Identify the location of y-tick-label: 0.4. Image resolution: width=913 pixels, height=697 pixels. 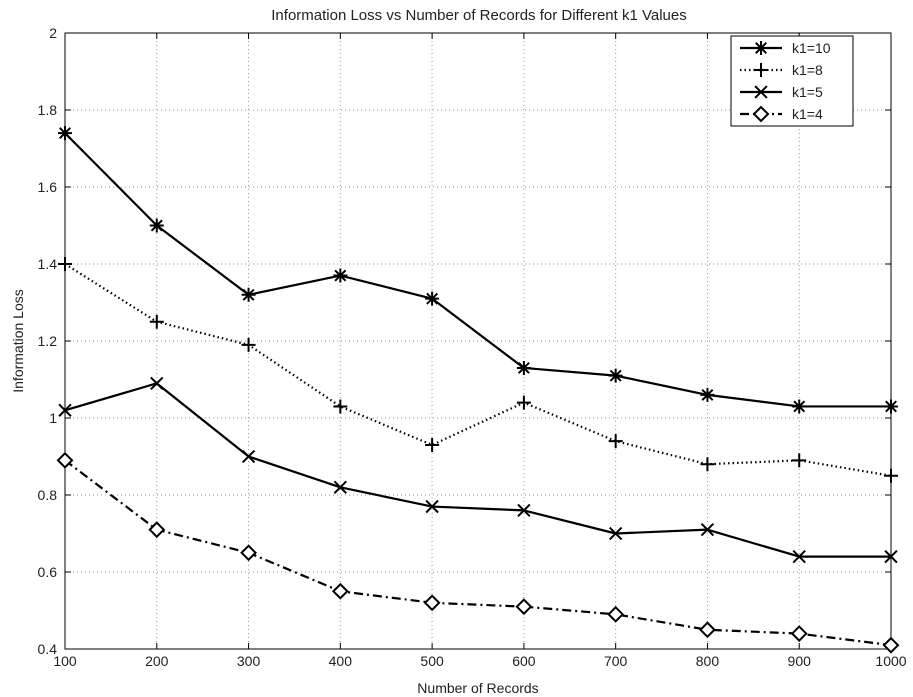
(48, 649).